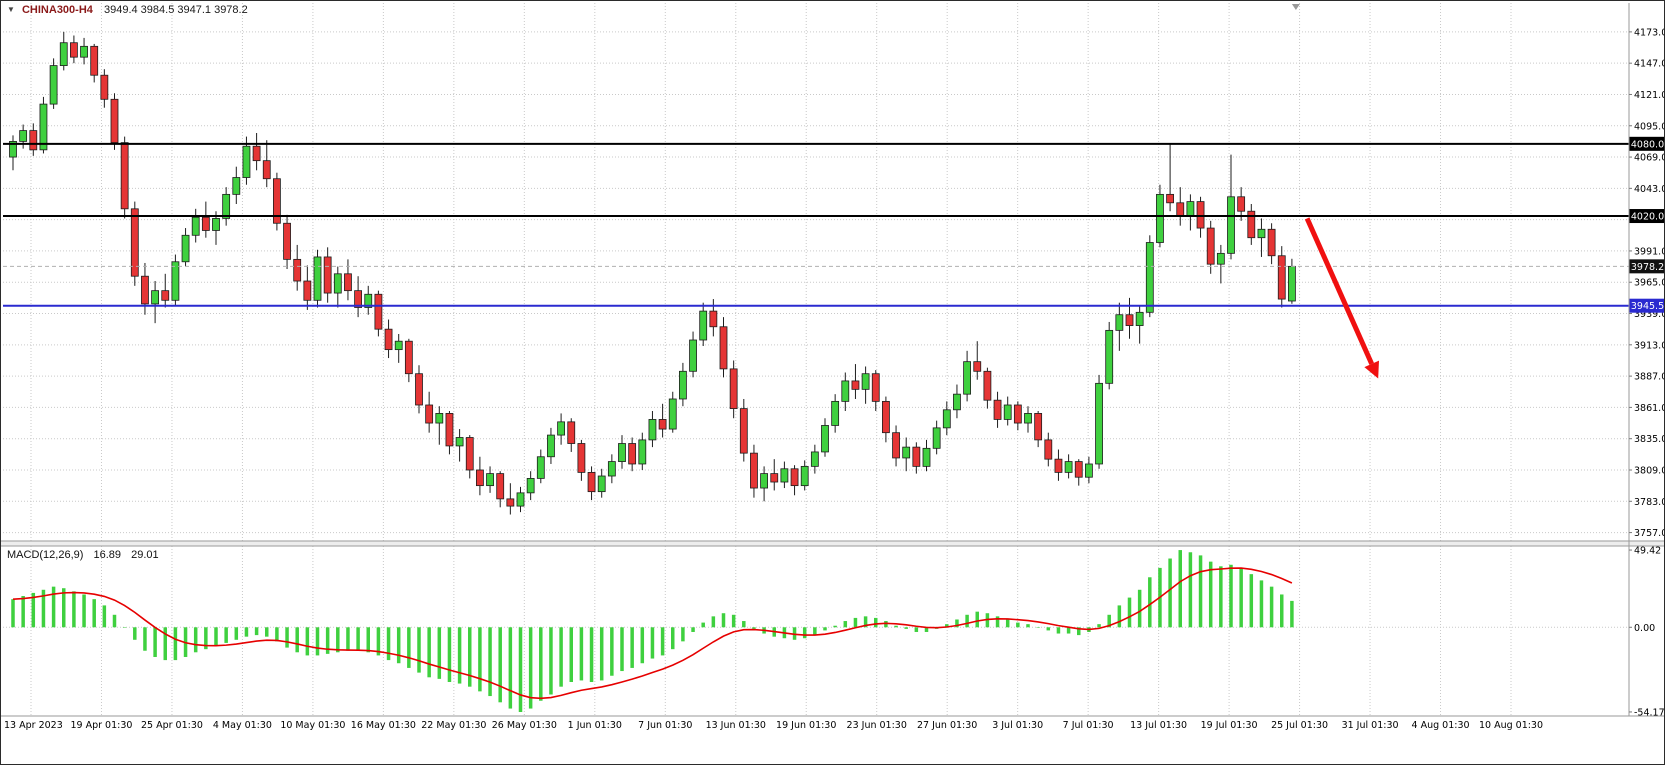 This screenshot has width=1665, height=765. What do you see at coordinates (86, 555) in the screenshot?
I see `macd-indicator-label: MACD(12,26,9) 16.89 29.01` at bounding box center [86, 555].